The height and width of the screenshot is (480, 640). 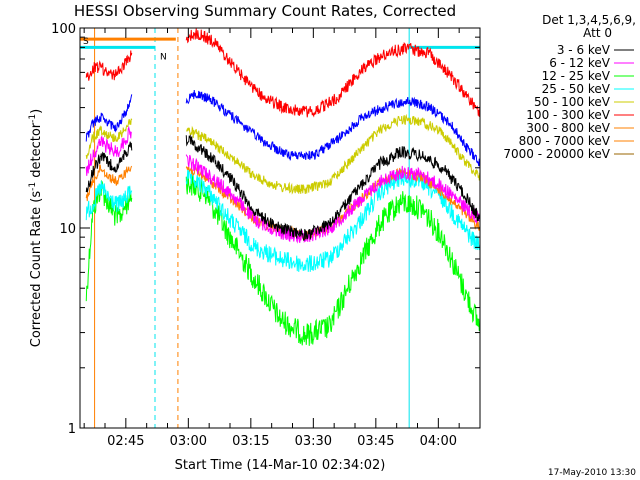 What do you see at coordinates (36, 228) in the screenshot?
I see `y-axis-label: Corrected Count Rate (s-1 detector-1)` at bounding box center [36, 228].